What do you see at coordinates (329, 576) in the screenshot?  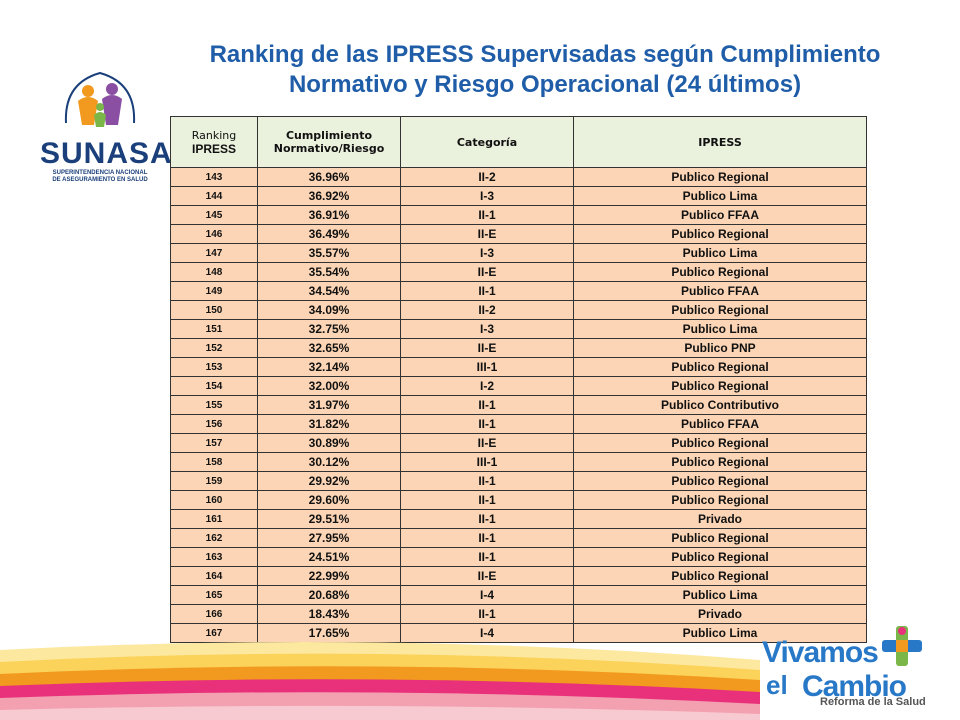 I see `cell-cumplimiento: 22.99%` at bounding box center [329, 576].